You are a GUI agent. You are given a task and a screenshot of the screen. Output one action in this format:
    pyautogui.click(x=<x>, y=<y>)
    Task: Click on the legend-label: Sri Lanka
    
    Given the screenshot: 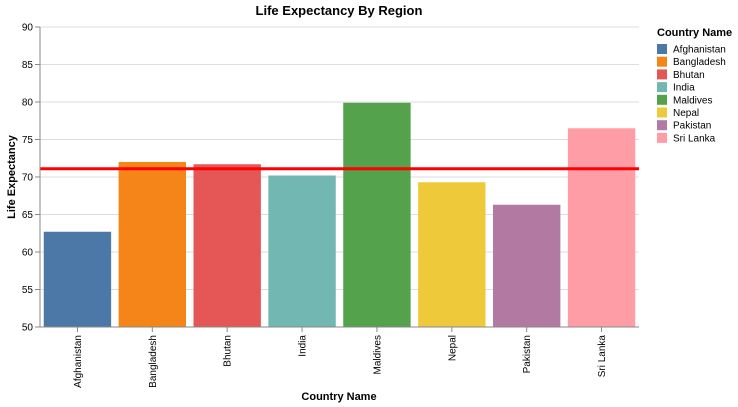 What is the action you would take?
    pyautogui.click(x=694, y=138)
    